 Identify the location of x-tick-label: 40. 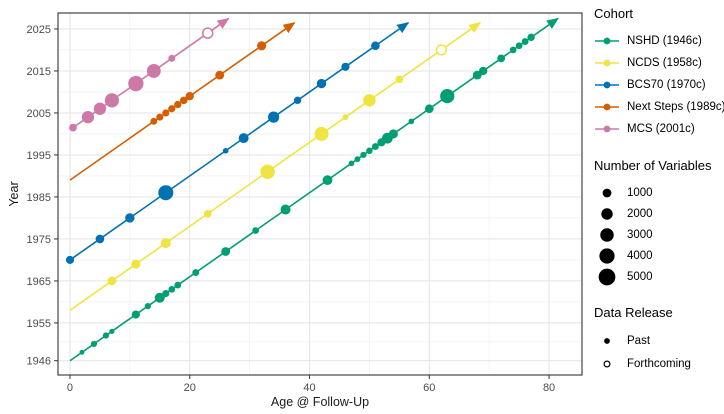
(309, 388).